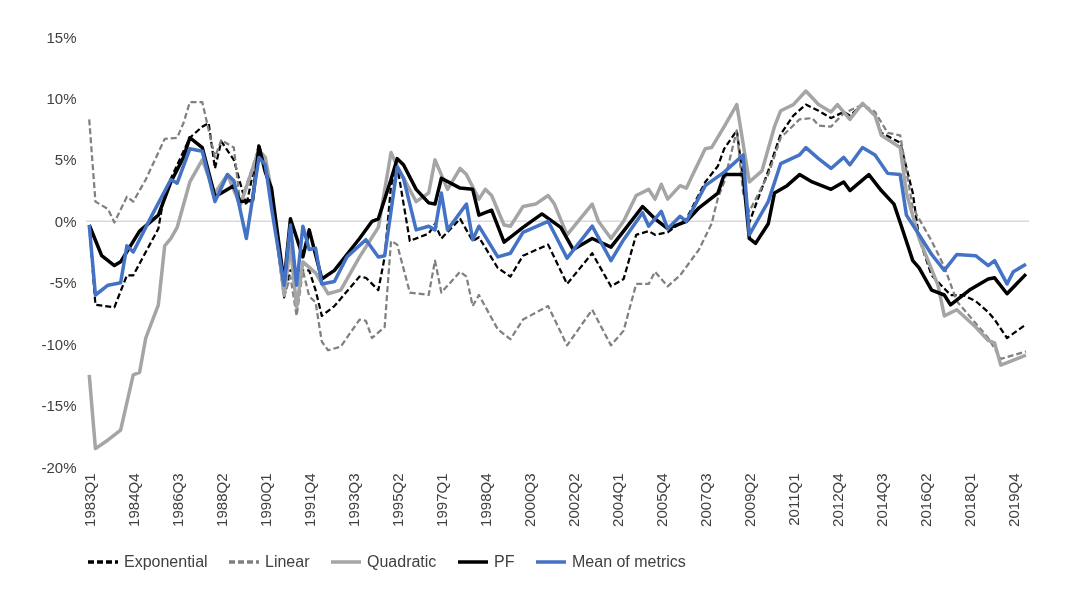  I want to click on y-tick-label: -15%, so click(59, 406).